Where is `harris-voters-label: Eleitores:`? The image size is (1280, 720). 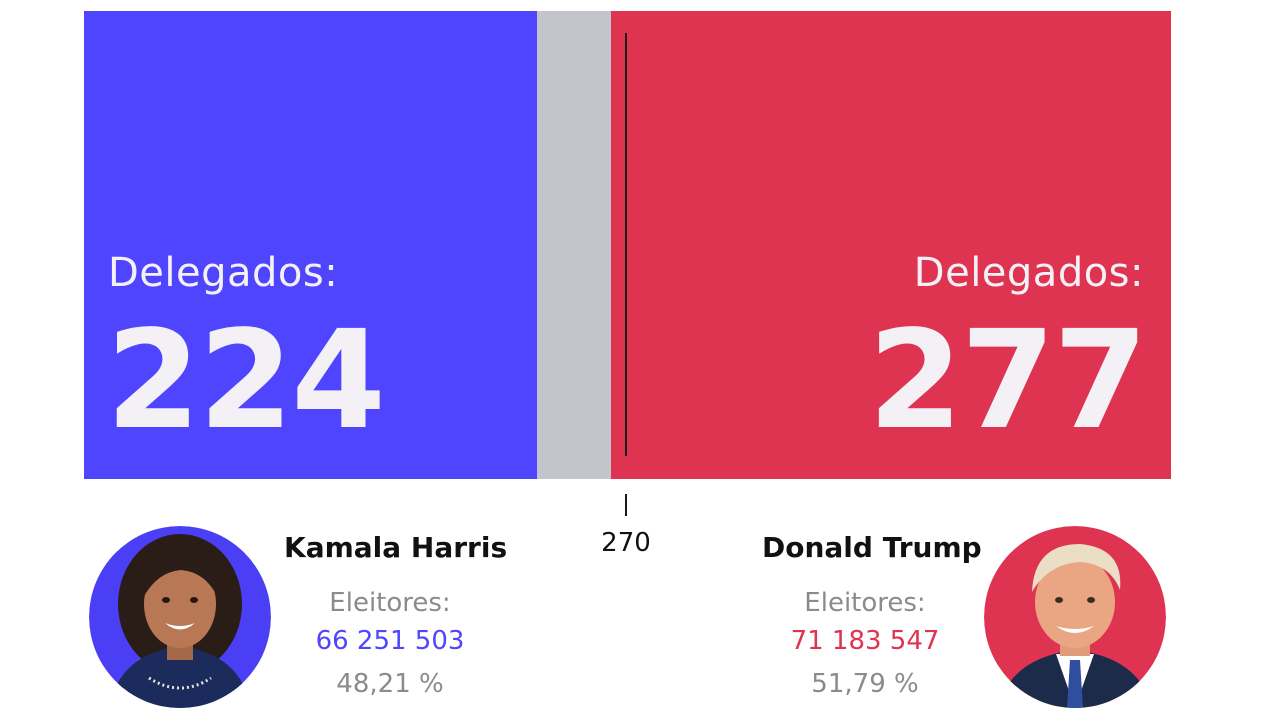 harris-voters-label: Eleitores: is located at coordinates (390, 603).